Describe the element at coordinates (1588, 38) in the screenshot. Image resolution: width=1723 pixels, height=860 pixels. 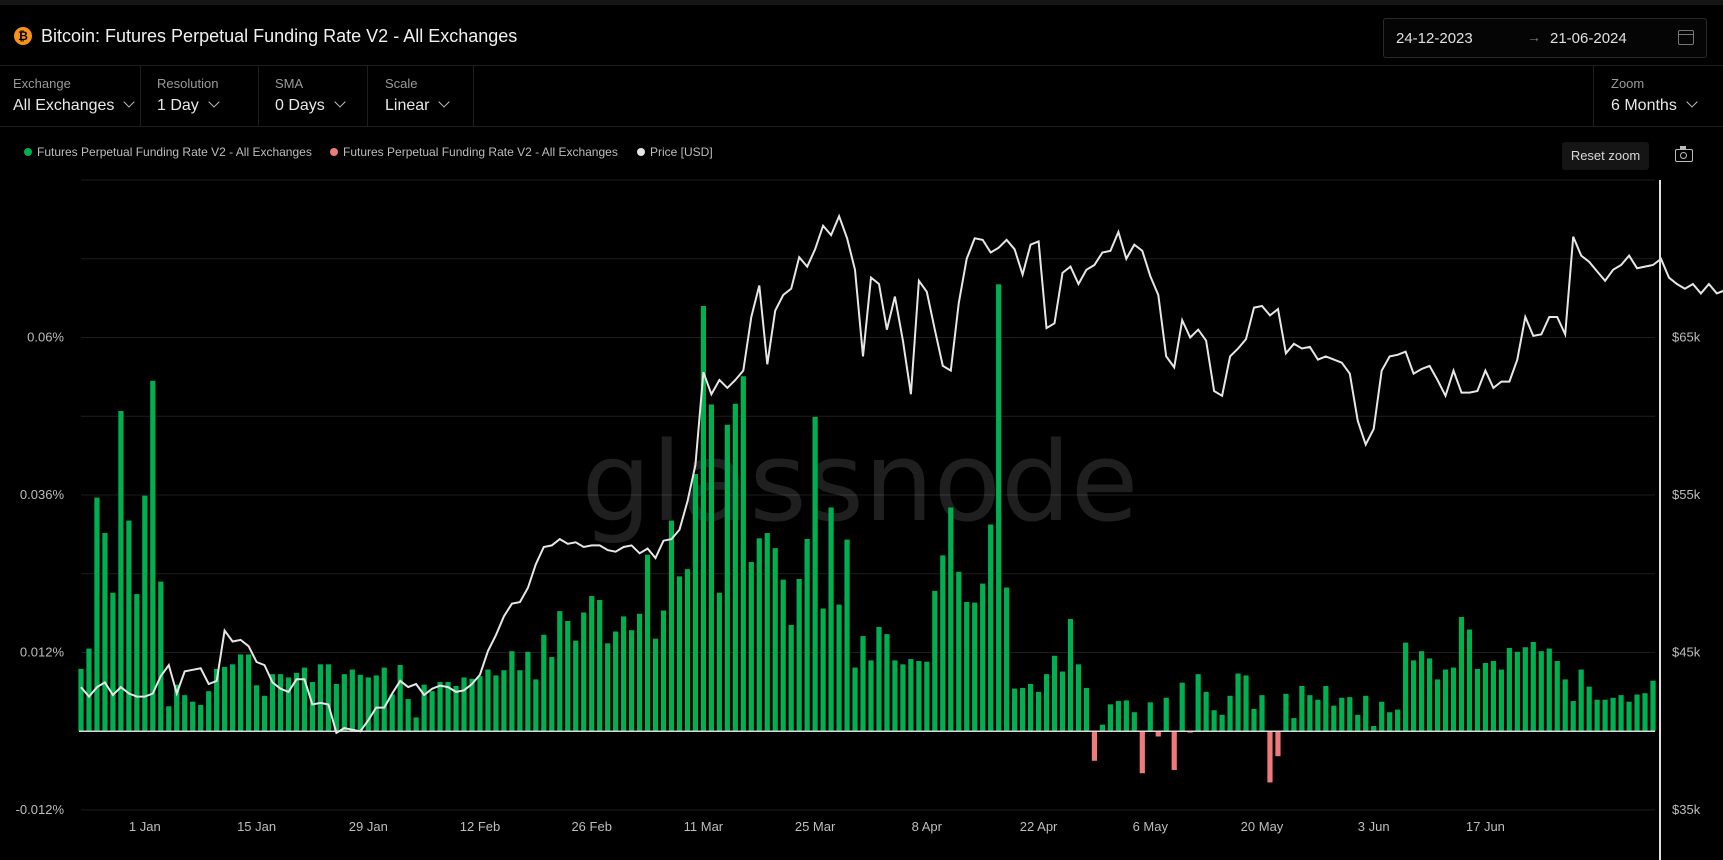
I see `date-to-field: 21-06-2024` at that location.